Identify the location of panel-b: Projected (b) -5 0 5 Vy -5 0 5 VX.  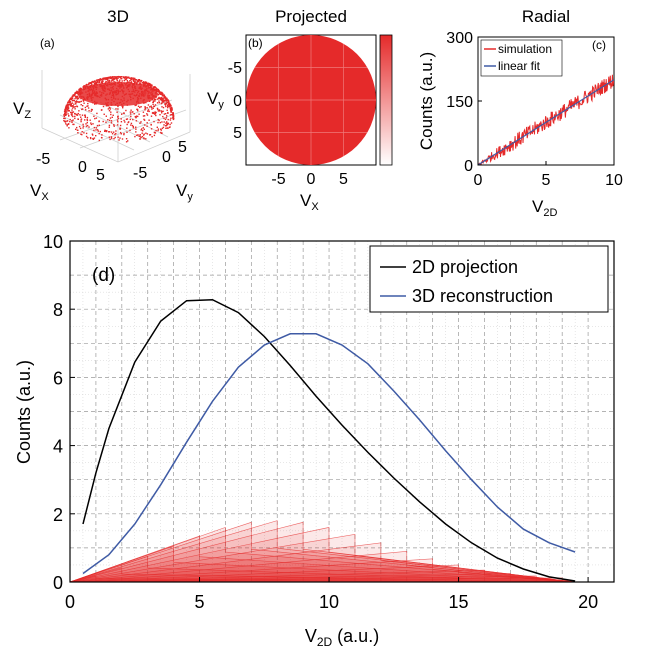
(300, 110).